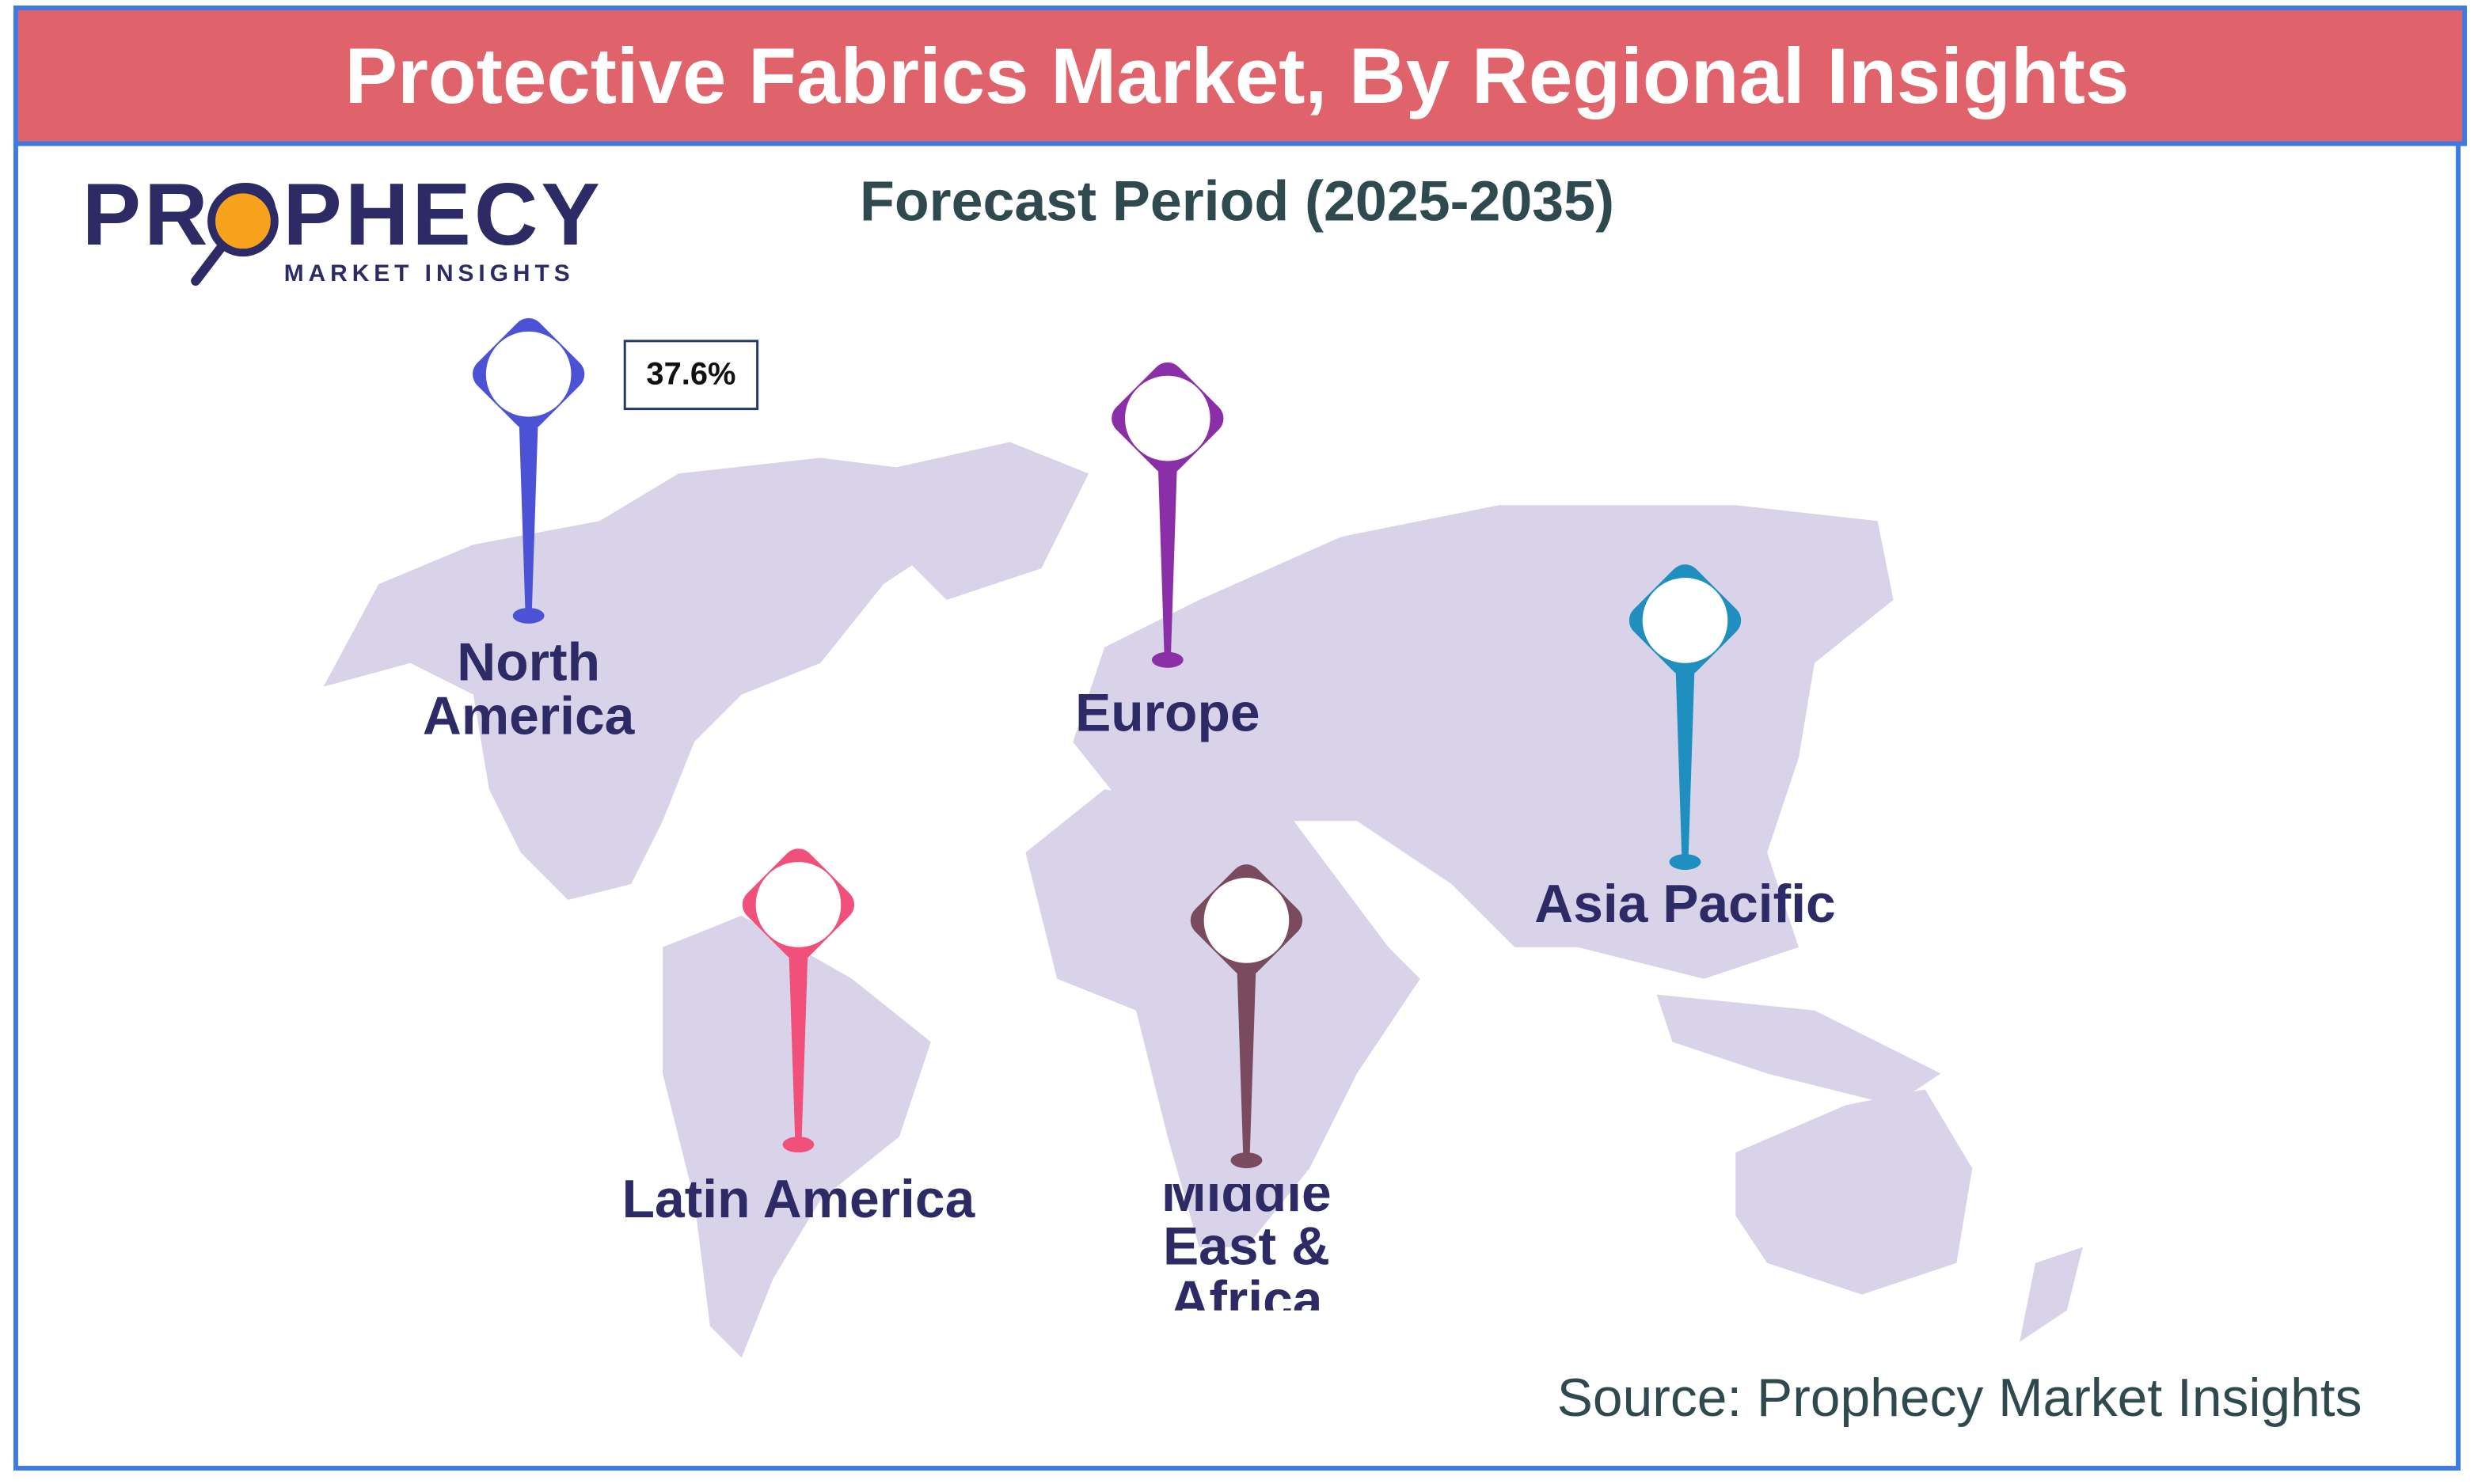 This screenshot has width=2474, height=1484. What do you see at coordinates (1237, 201) in the screenshot?
I see `subtitle: Forecast Period (2025-2035)` at bounding box center [1237, 201].